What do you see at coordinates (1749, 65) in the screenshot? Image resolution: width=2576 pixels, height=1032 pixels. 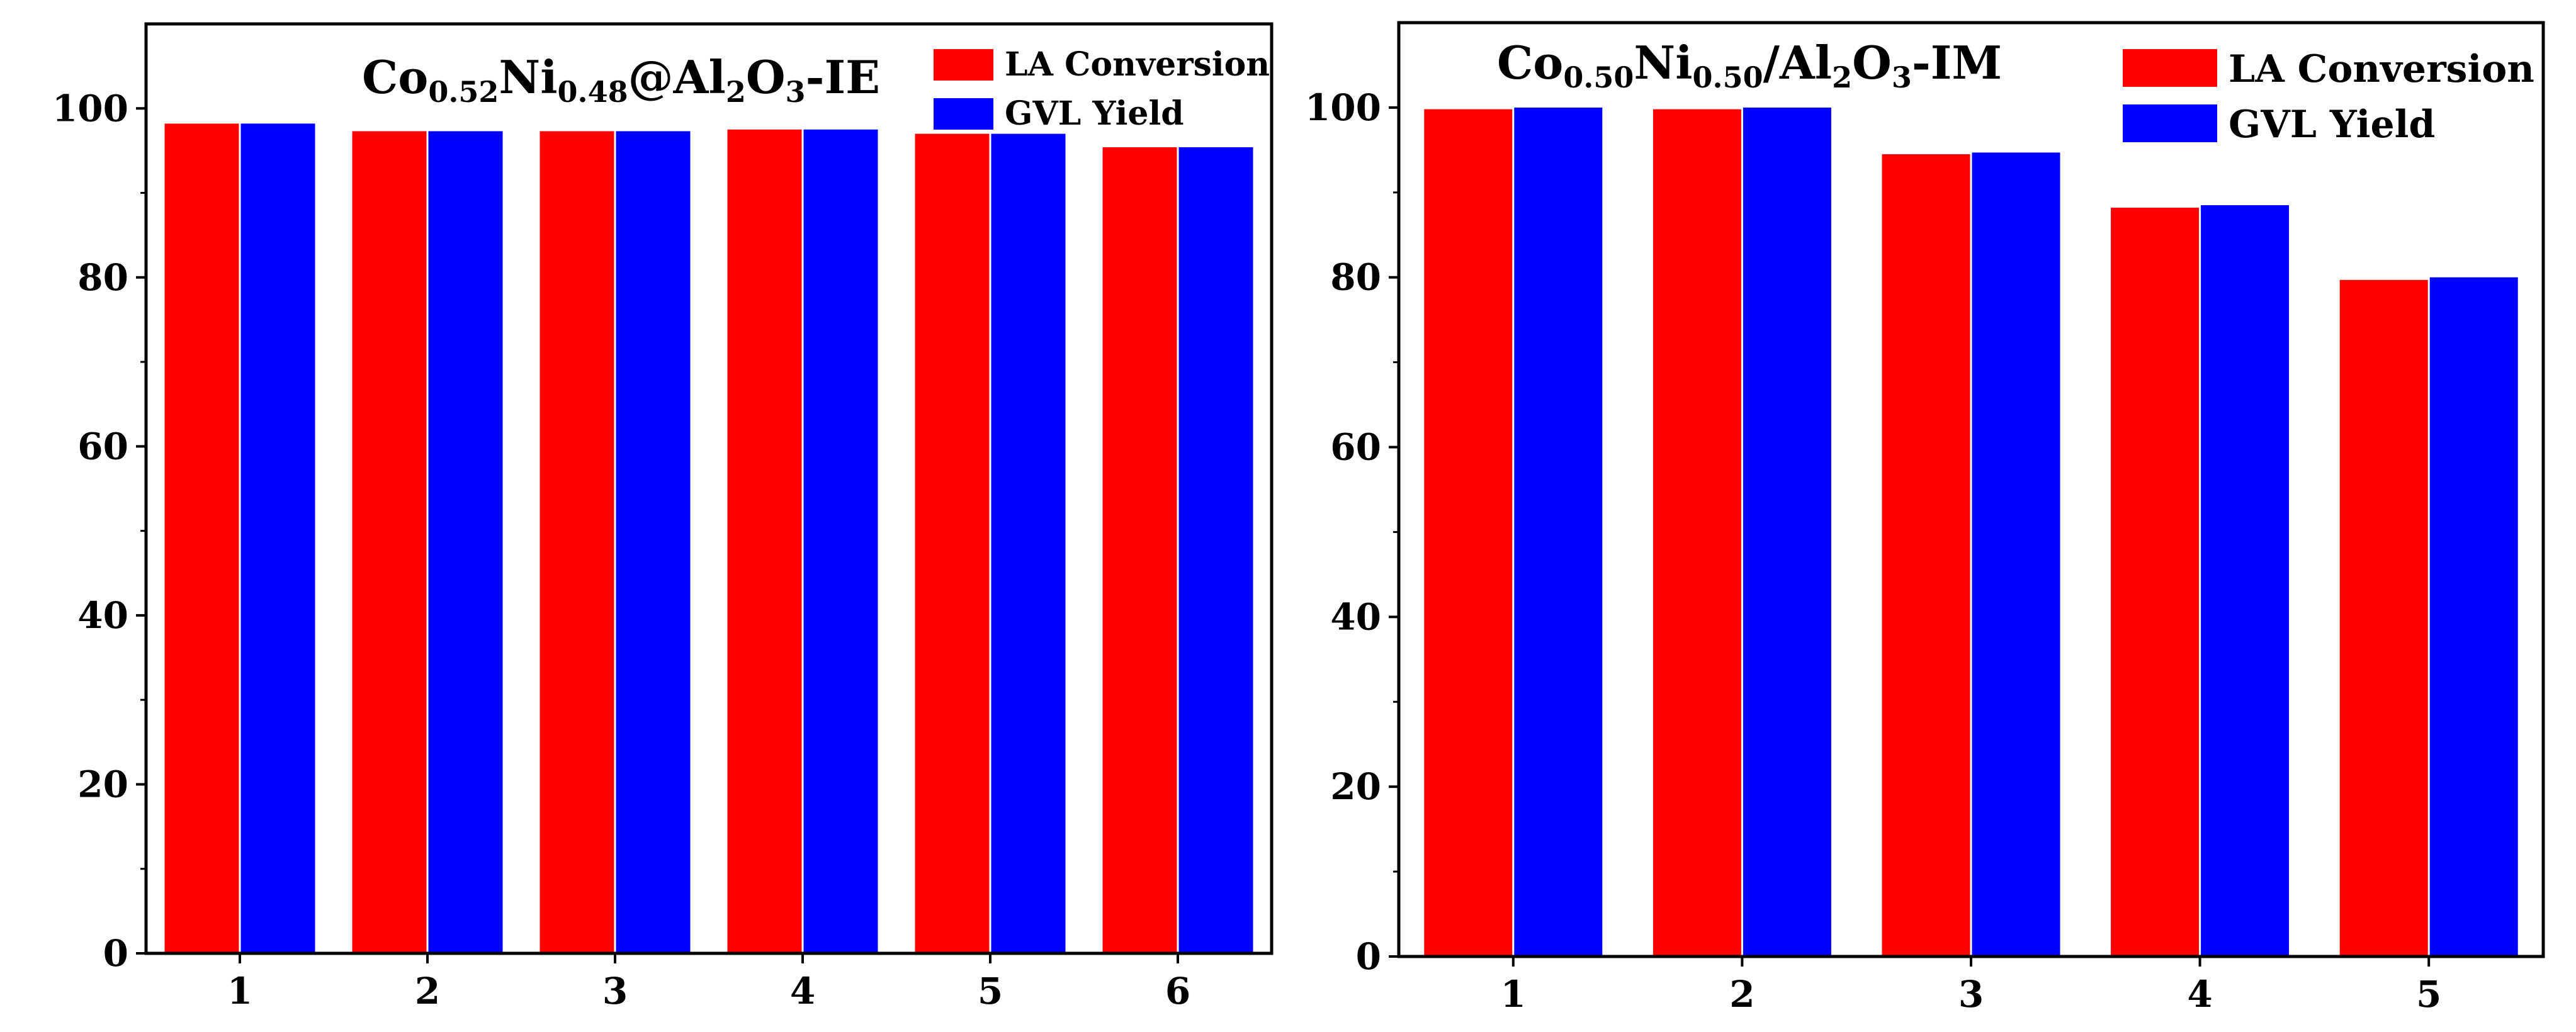 I see `chart-title: Co0.50Ni0.50/Al2O3-IM` at bounding box center [1749, 65].